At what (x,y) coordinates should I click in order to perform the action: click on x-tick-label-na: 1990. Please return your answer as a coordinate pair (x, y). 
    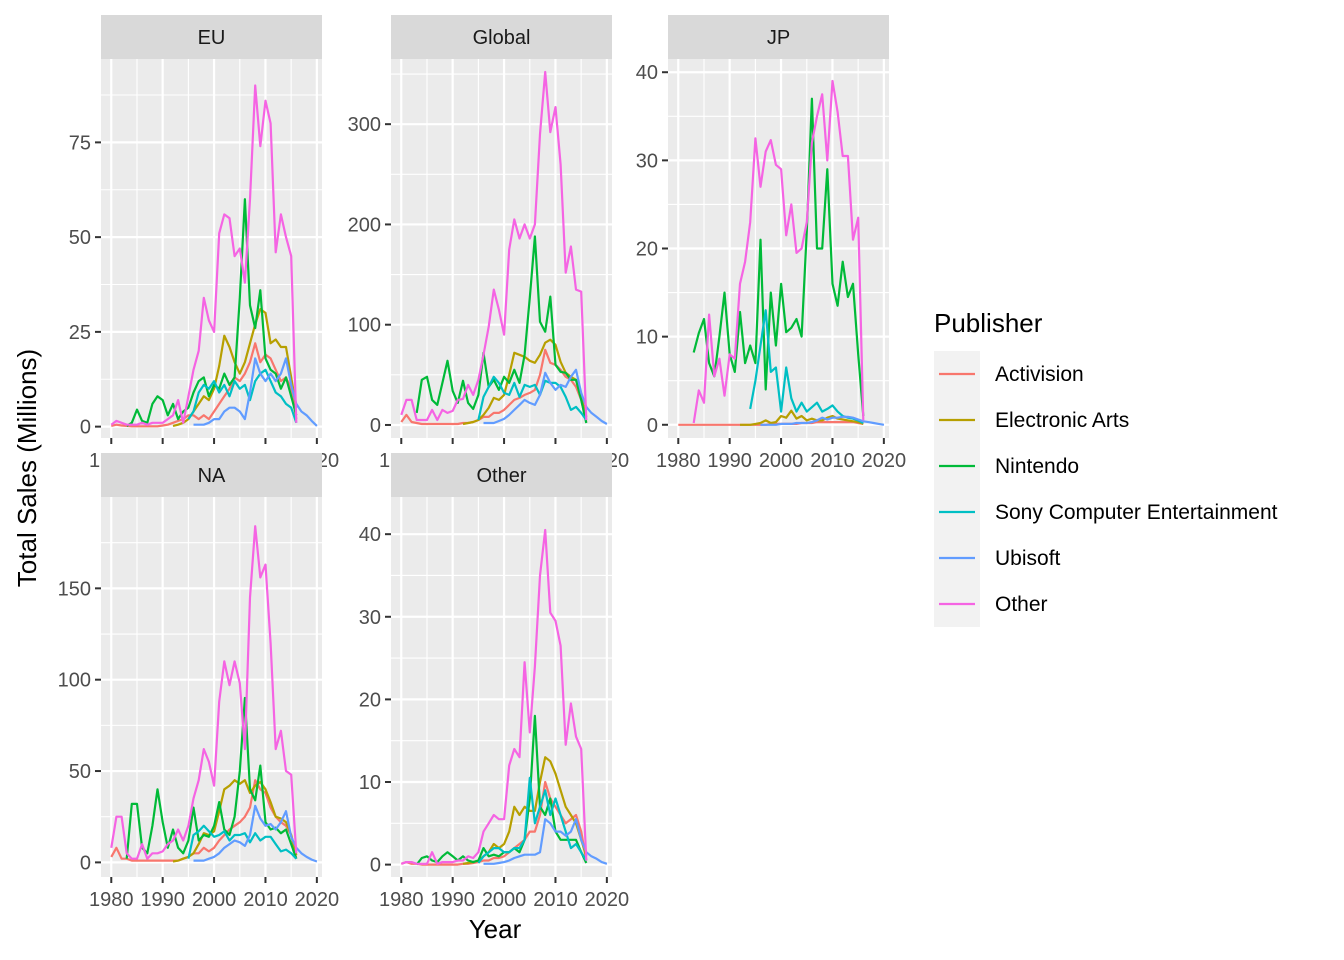
    Looking at the image, I should click on (162, 900).